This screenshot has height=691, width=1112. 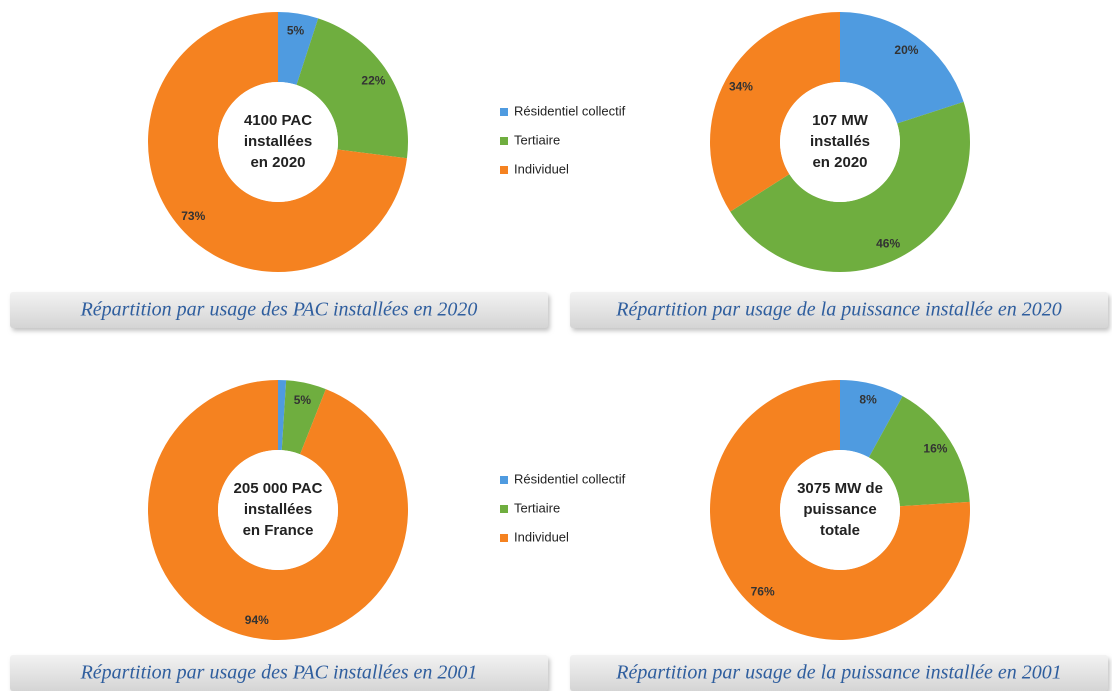 I want to click on center-text: en France, so click(x=278, y=530).